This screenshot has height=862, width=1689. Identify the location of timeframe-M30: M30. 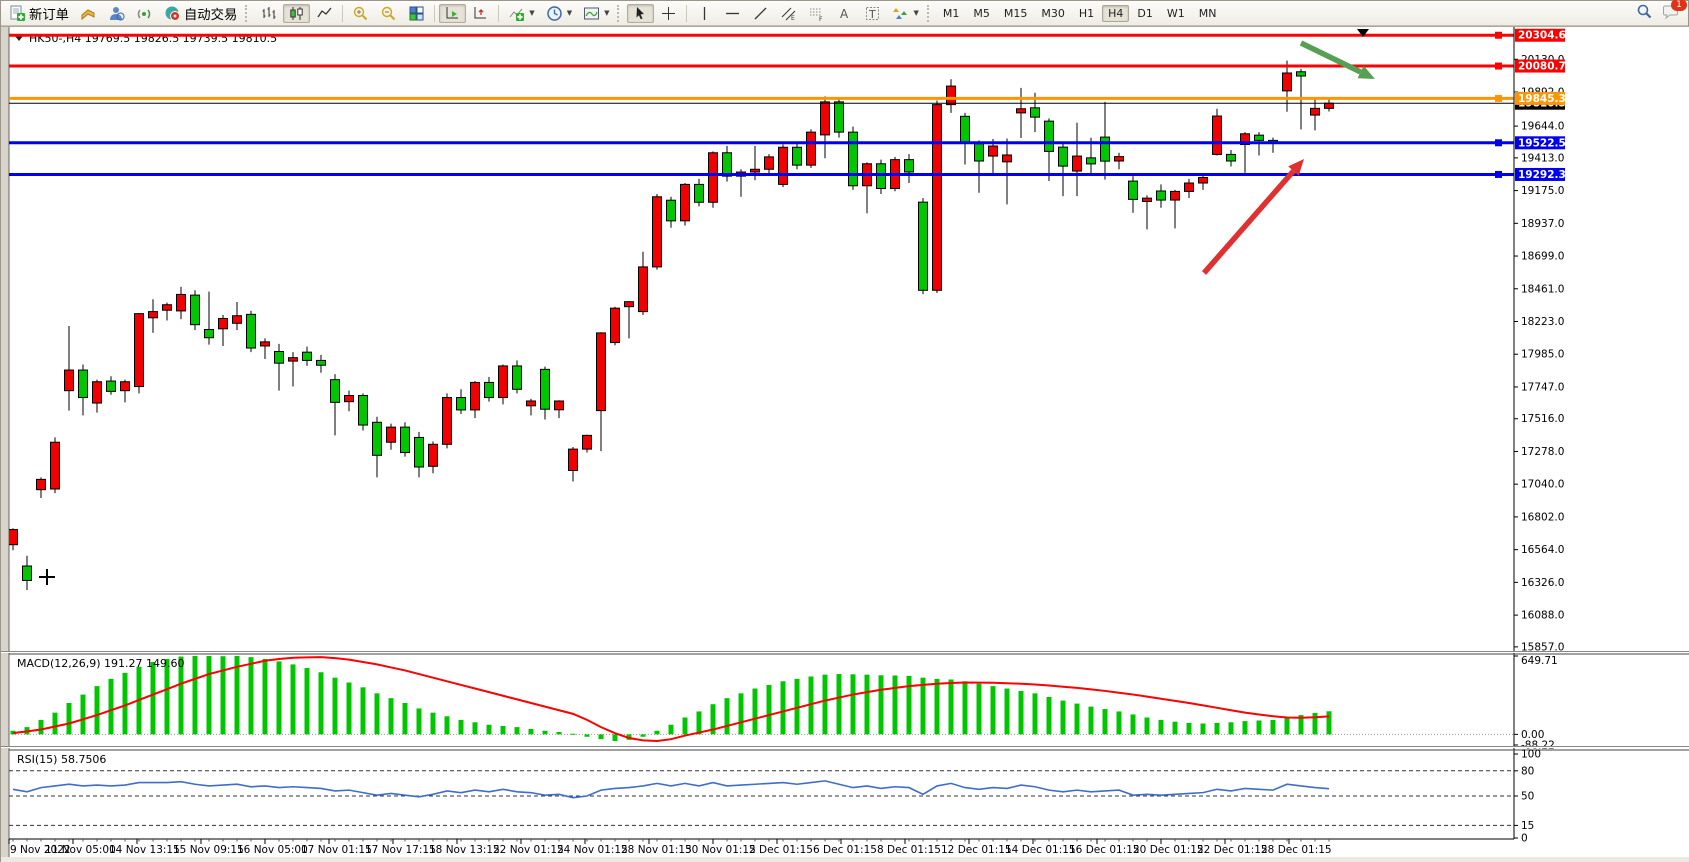
(1053, 13).